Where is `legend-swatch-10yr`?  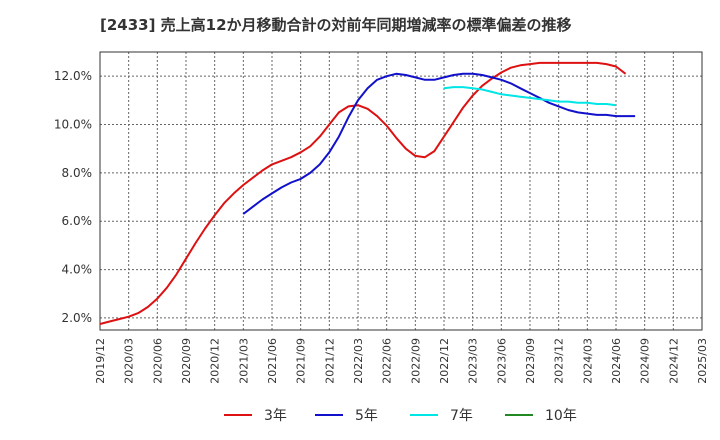 legend-swatch-10yr is located at coordinates (519, 415).